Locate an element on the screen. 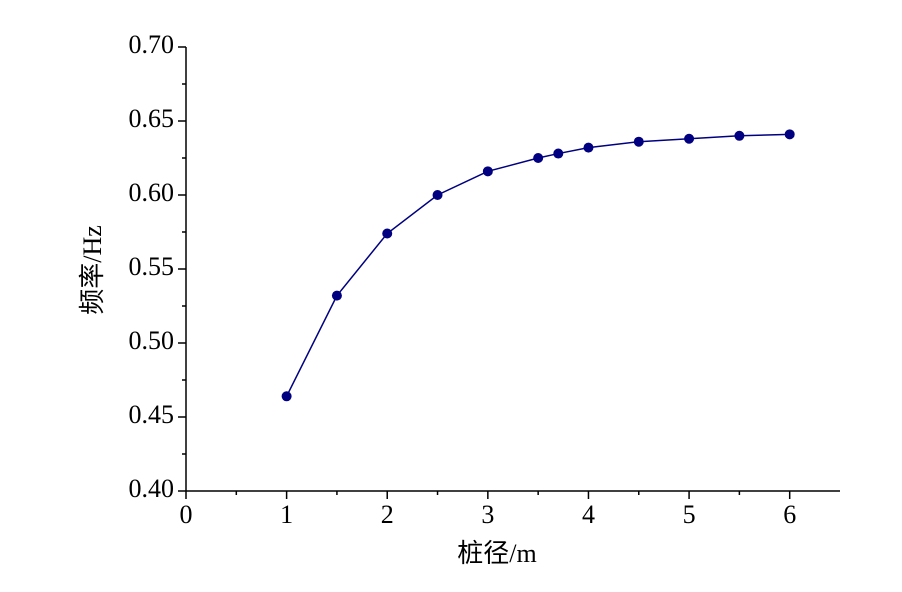 Image resolution: width=902 pixels, height=592 pixels. x-tick-label: 0 is located at coordinates (186, 514).